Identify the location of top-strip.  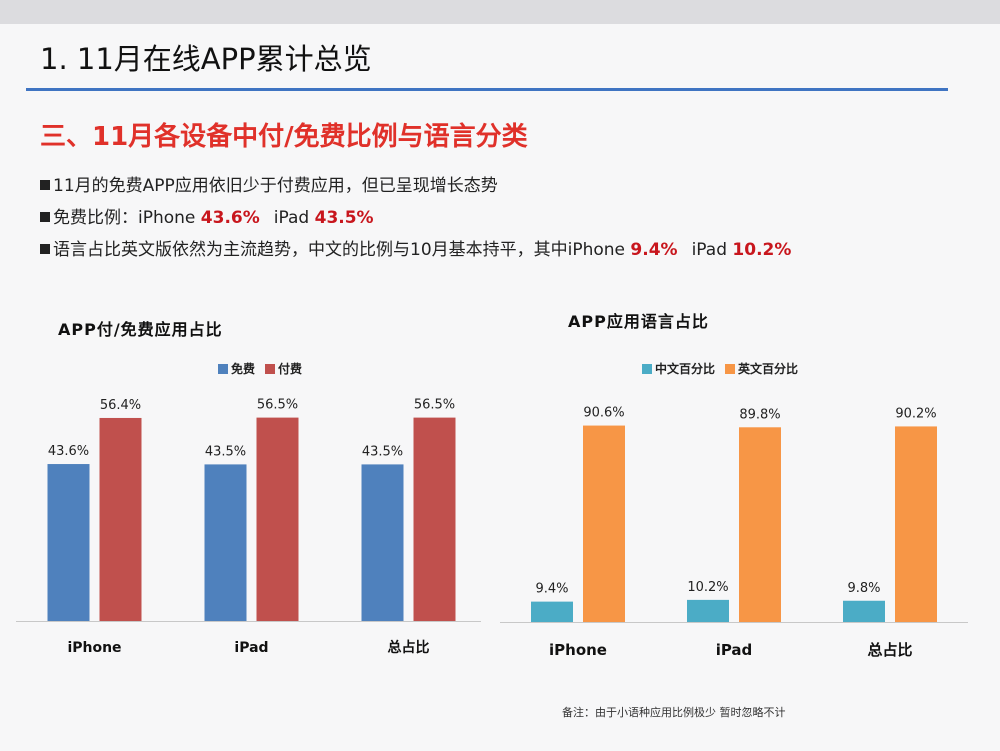
(500, 12).